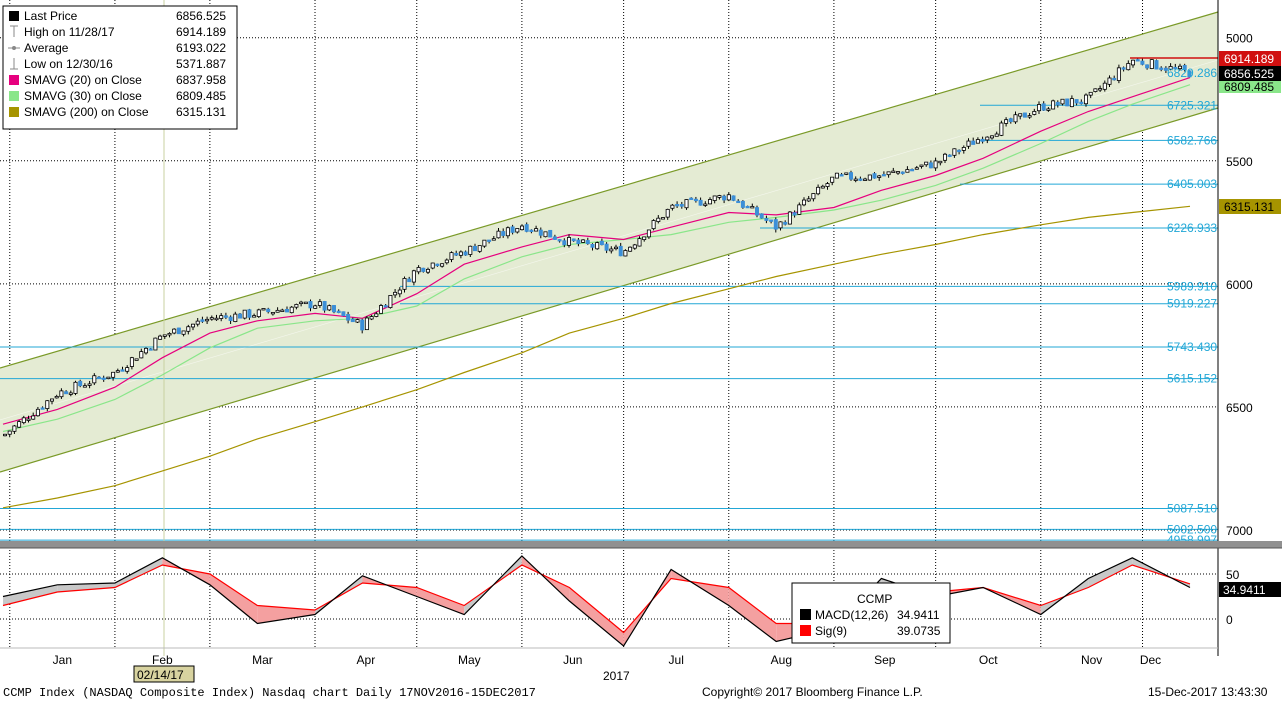  What do you see at coordinates (62, 660) in the screenshot?
I see `month-label: Jan` at bounding box center [62, 660].